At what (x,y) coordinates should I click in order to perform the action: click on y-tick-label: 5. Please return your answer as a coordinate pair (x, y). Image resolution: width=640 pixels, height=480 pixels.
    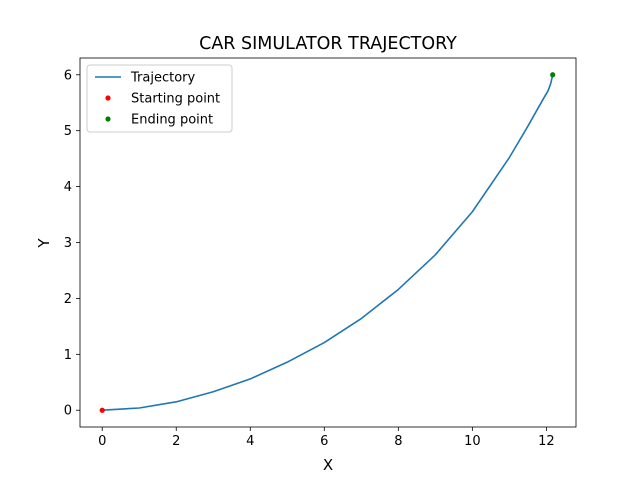
    Looking at the image, I should click on (68, 131).